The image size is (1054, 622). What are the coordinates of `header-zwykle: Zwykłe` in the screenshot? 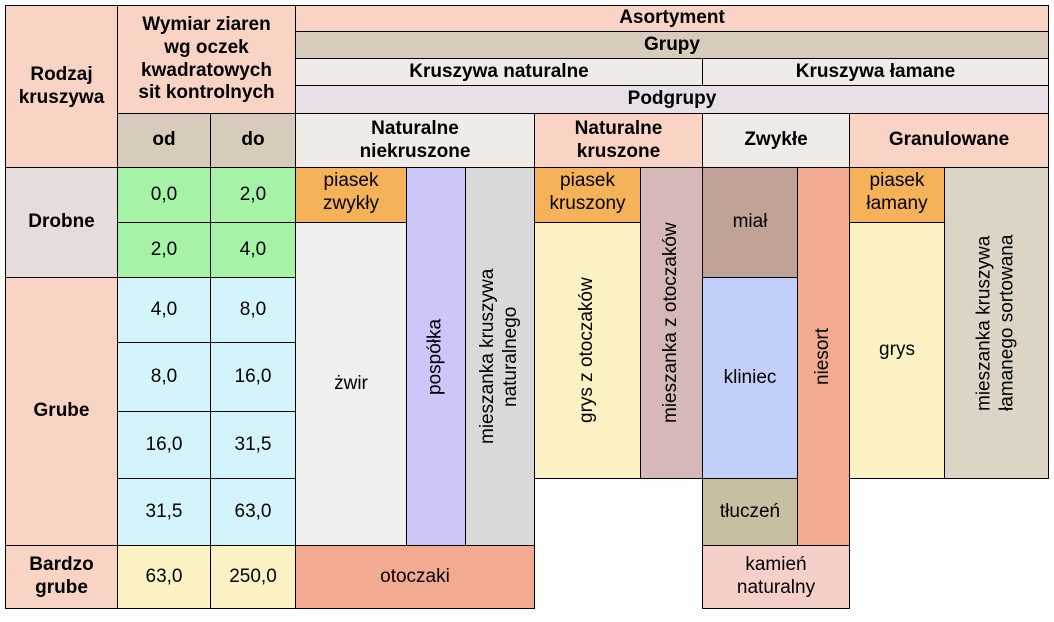 It's located at (776, 140).